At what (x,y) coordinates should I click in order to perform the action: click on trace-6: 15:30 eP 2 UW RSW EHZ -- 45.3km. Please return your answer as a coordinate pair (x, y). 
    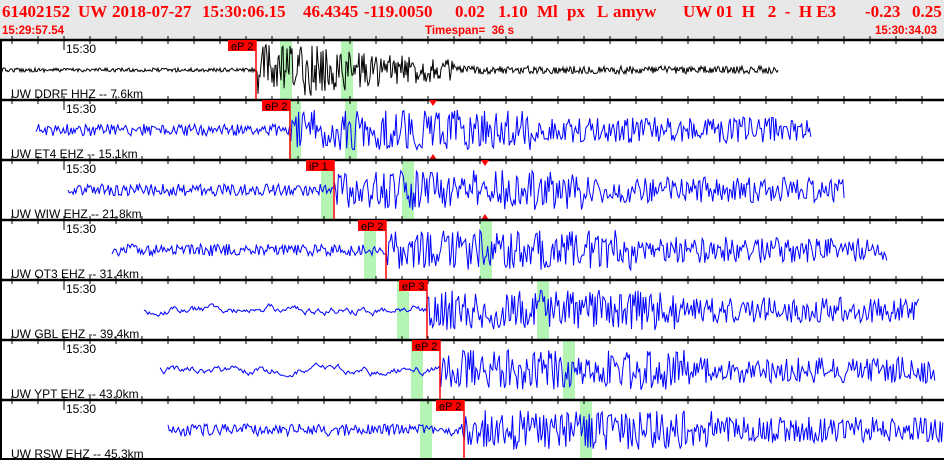
    Looking at the image, I should click on (472, 428).